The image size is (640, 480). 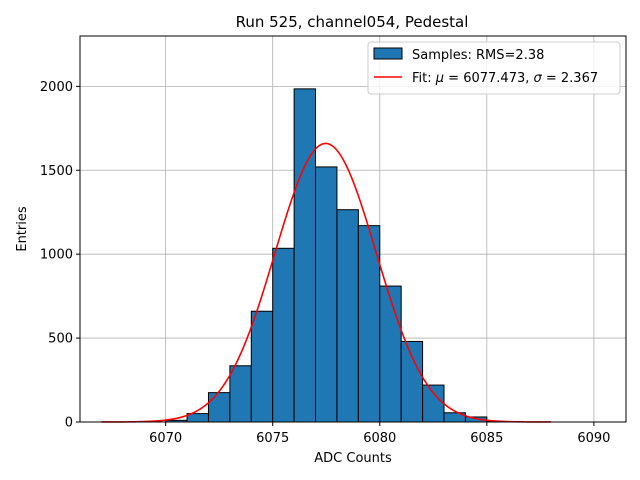 What do you see at coordinates (56, 87) in the screenshot?
I see `y-tick-label: 2000` at bounding box center [56, 87].